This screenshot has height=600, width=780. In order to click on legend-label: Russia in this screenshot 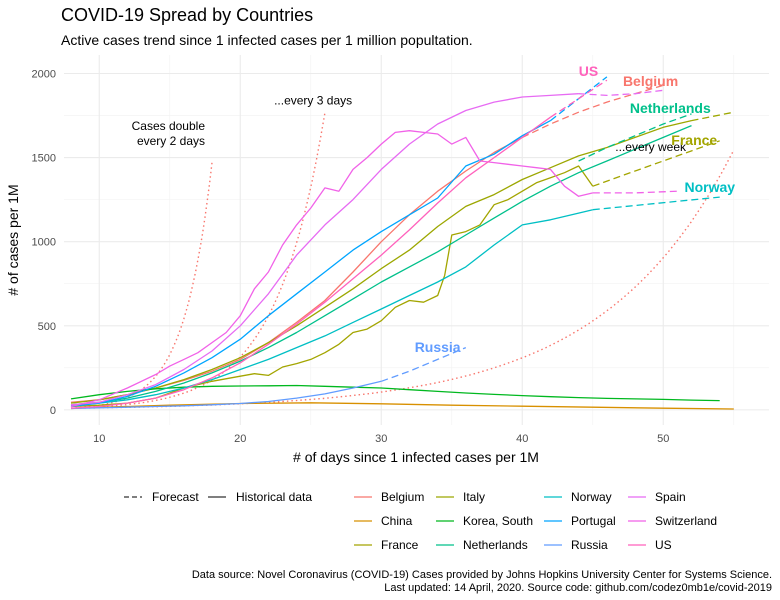, I will do `click(589, 545)`.